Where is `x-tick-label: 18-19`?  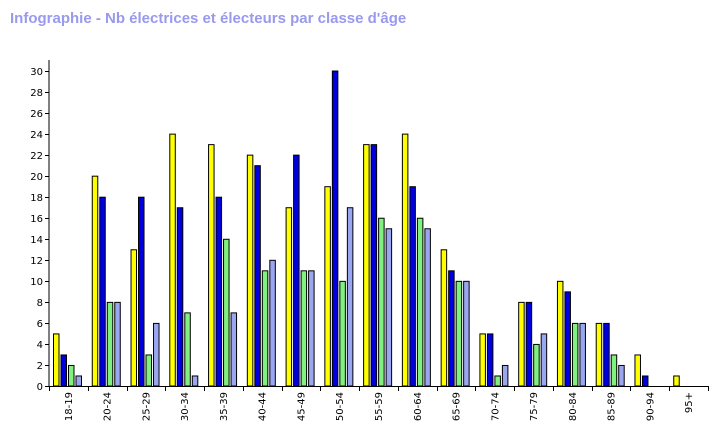 x-tick-label: 18-19 is located at coordinates (69, 406).